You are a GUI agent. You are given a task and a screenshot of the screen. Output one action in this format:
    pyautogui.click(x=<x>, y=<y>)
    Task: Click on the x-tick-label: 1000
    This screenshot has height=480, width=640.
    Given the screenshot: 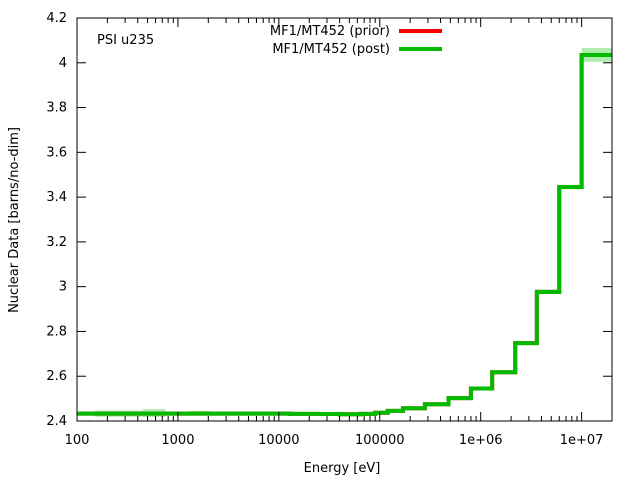 What is the action you would take?
    pyautogui.click(x=177, y=440)
    